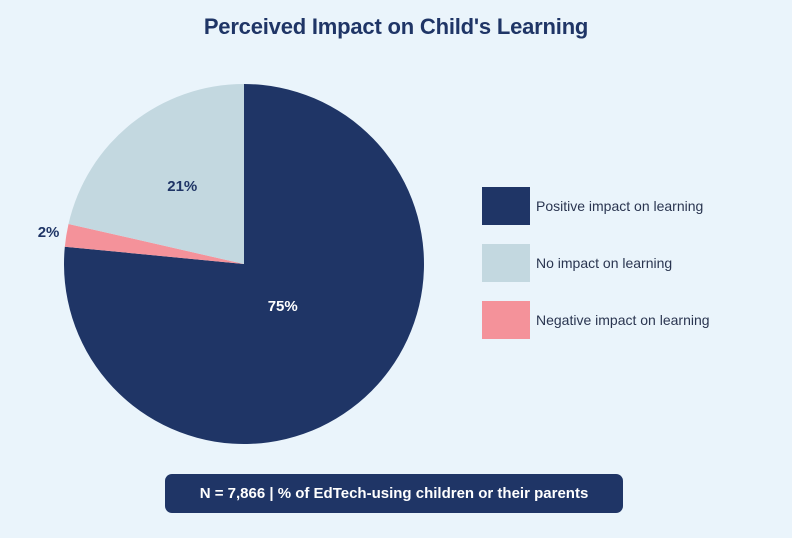 This screenshot has width=792, height=538. Describe the element at coordinates (620, 206) in the screenshot. I see `legend-label-positive: Positive impact on learning` at that location.